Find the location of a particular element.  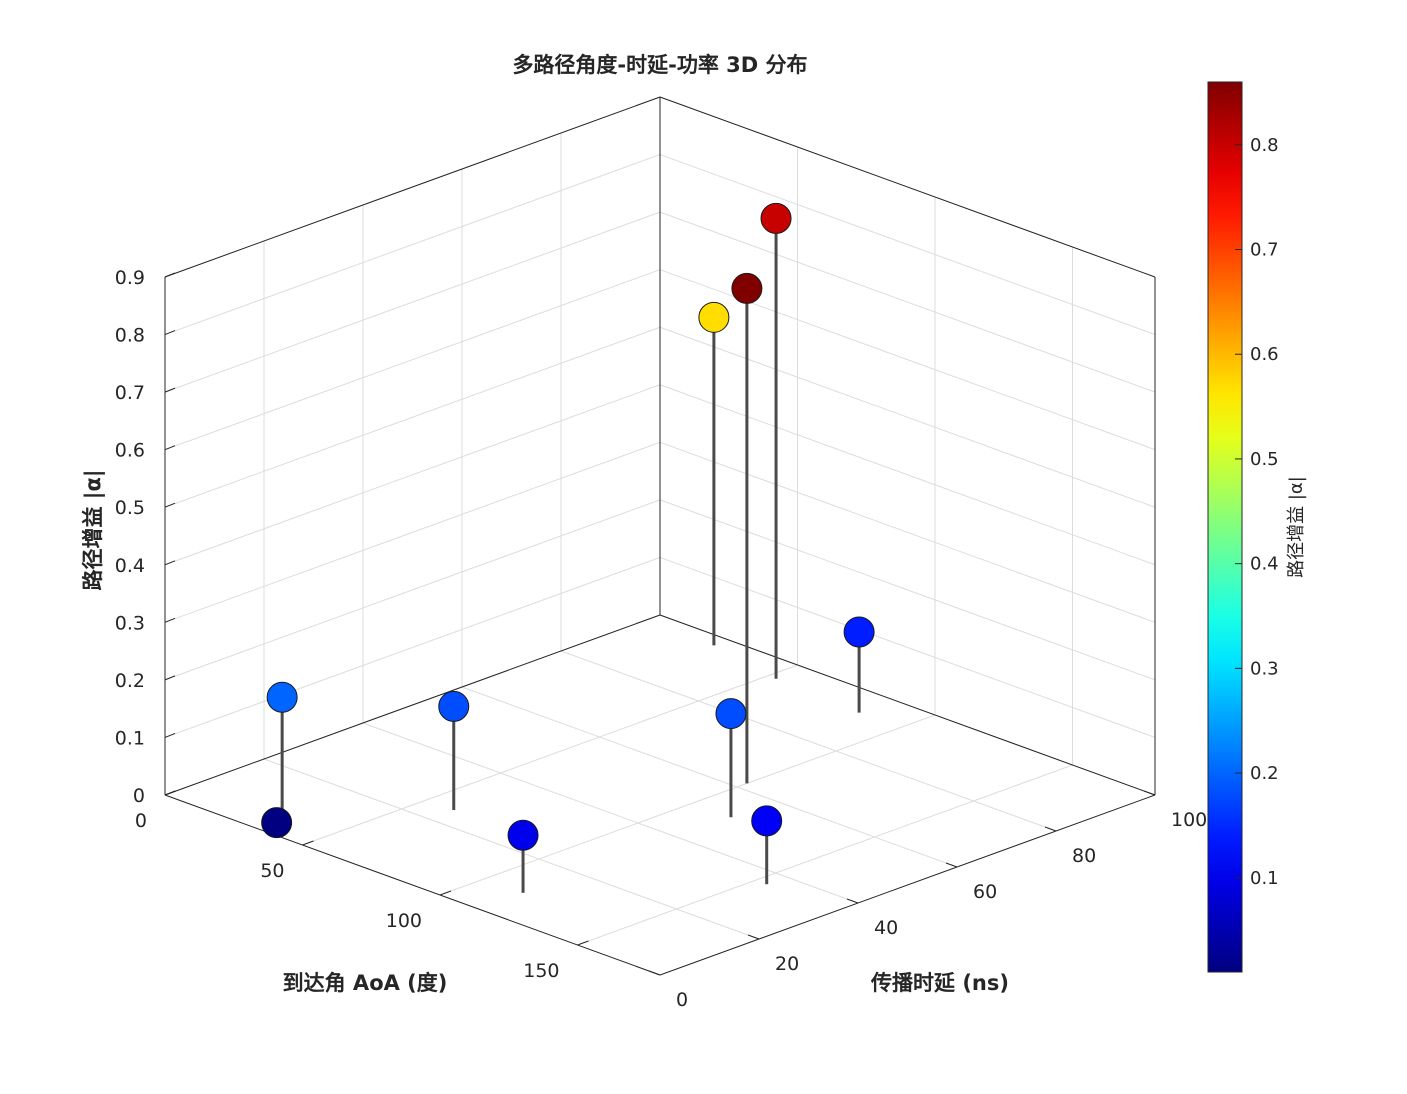

colorbar-tick-label: 0.4 is located at coordinates (1264, 564).